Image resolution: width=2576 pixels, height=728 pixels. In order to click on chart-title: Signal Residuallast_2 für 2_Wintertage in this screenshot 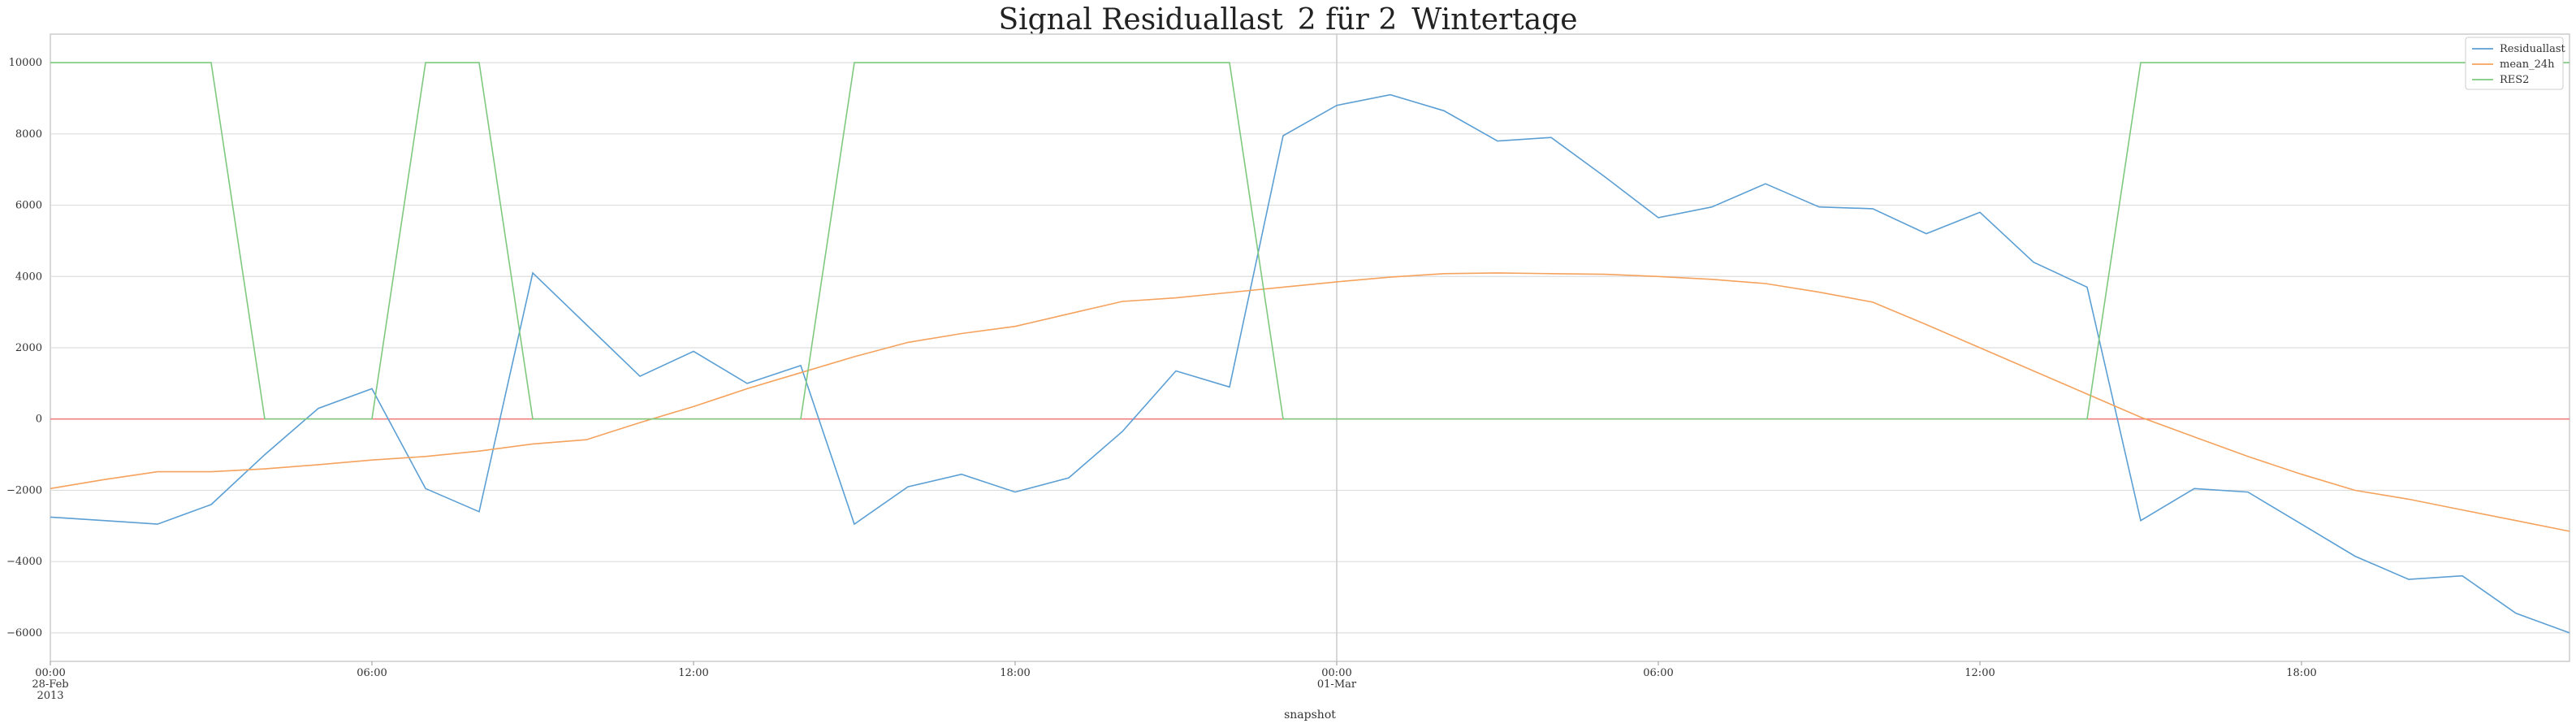, I will do `click(1288, 20)`.